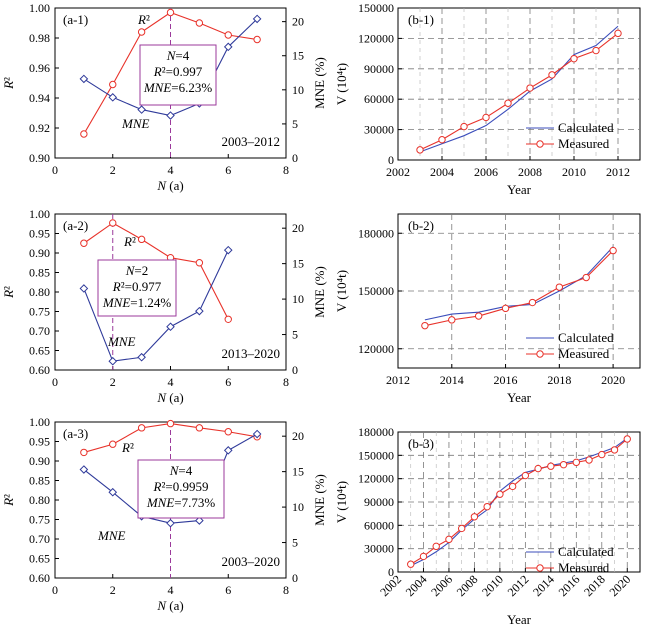 This screenshot has width=650, height=639. Describe the element at coordinates (137, 302) in the screenshot. I see `annotation-line: MNE=1.24%` at that location.